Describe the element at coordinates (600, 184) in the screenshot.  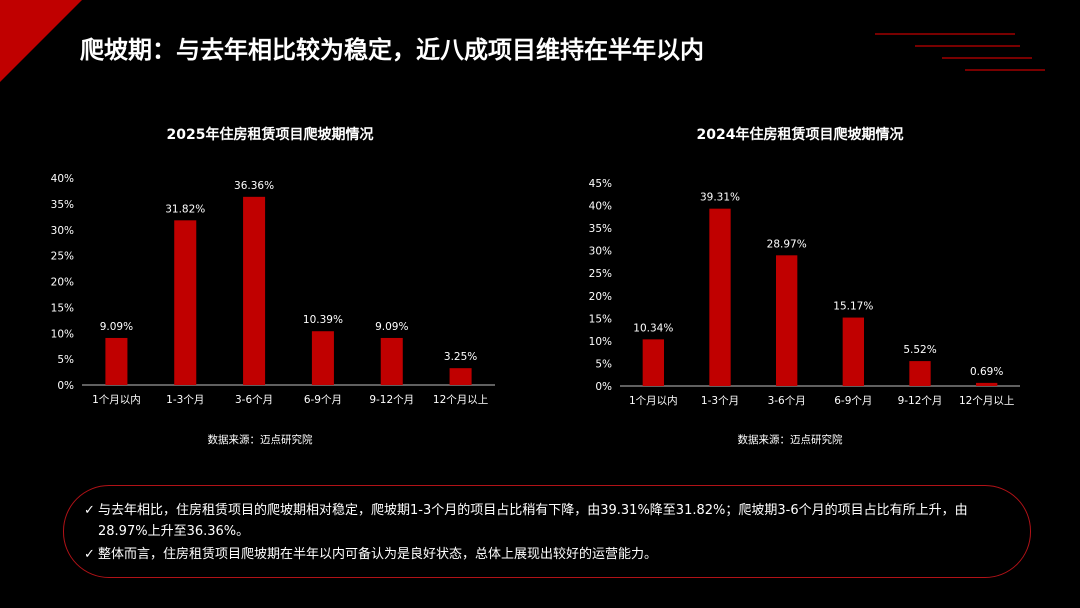
I see `y-tick-label: 45%` at that location.